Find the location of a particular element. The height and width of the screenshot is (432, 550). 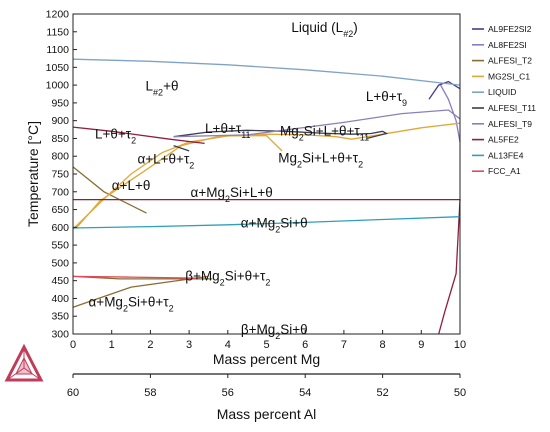

legend-label: ALFESI_T9 is located at coordinates (510, 124).